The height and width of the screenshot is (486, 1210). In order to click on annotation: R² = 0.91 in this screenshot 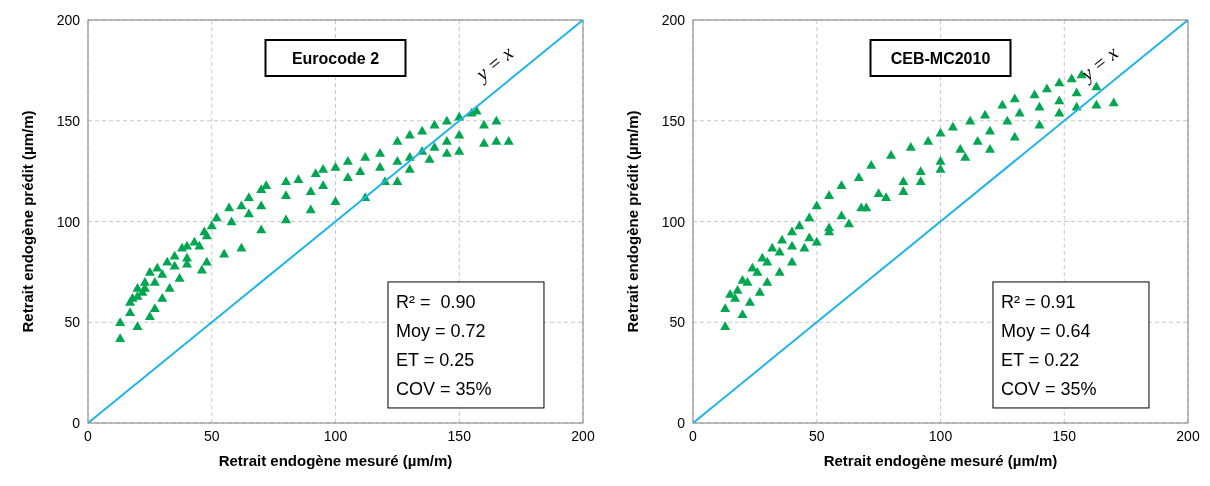, I will do `click(1038, 301)`.